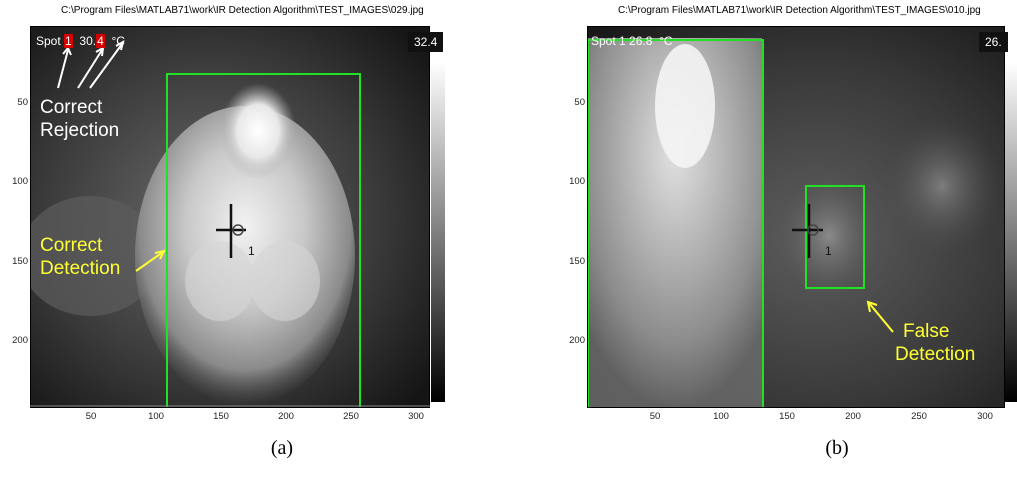 The image size is (1017, 494). I want to click on temperature-bar-value-a: 32.4, so click(426, 42).